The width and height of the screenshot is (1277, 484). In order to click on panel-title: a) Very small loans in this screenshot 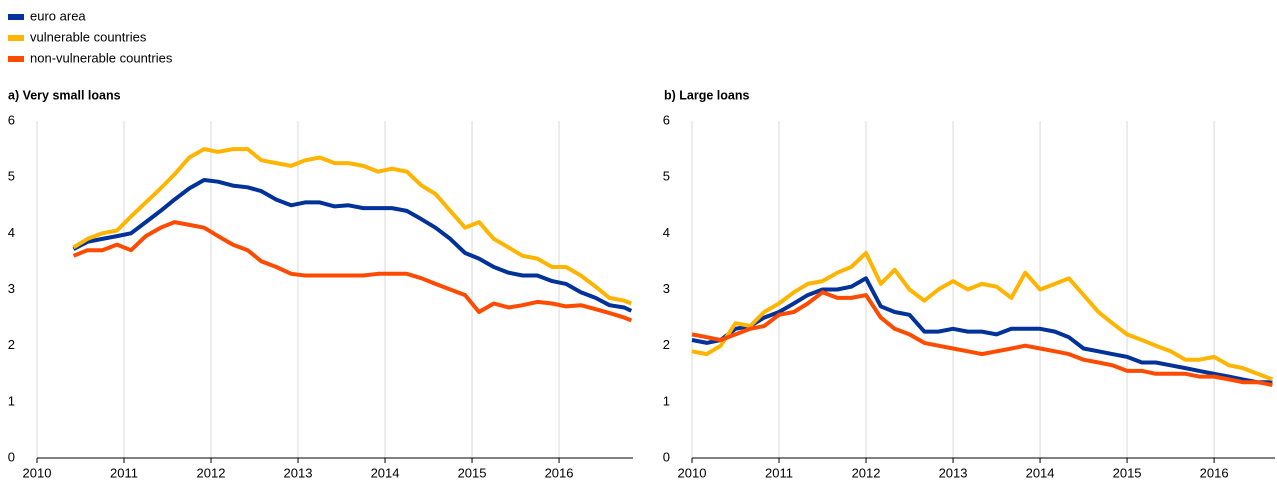, I will do `click(64, 95)`.